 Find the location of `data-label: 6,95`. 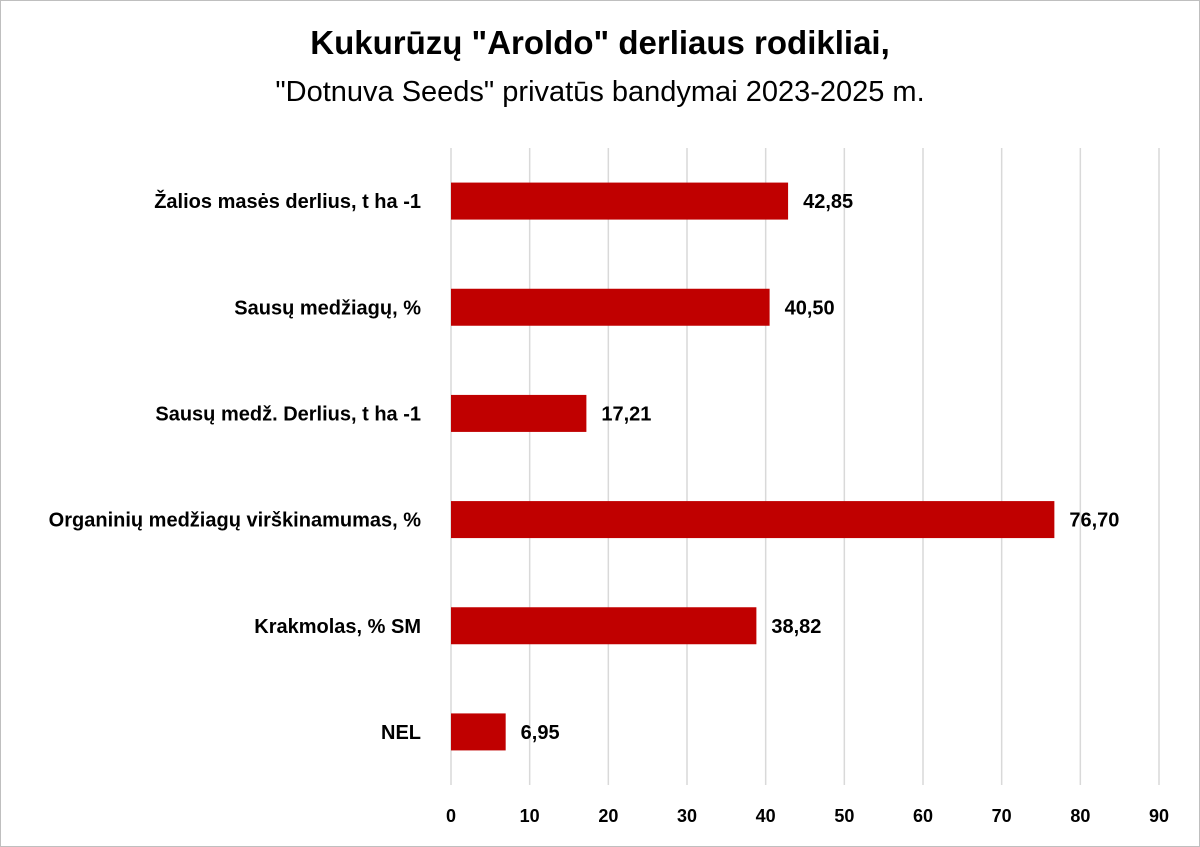

data-label: 6,95 is located at coordinates (540, 733).